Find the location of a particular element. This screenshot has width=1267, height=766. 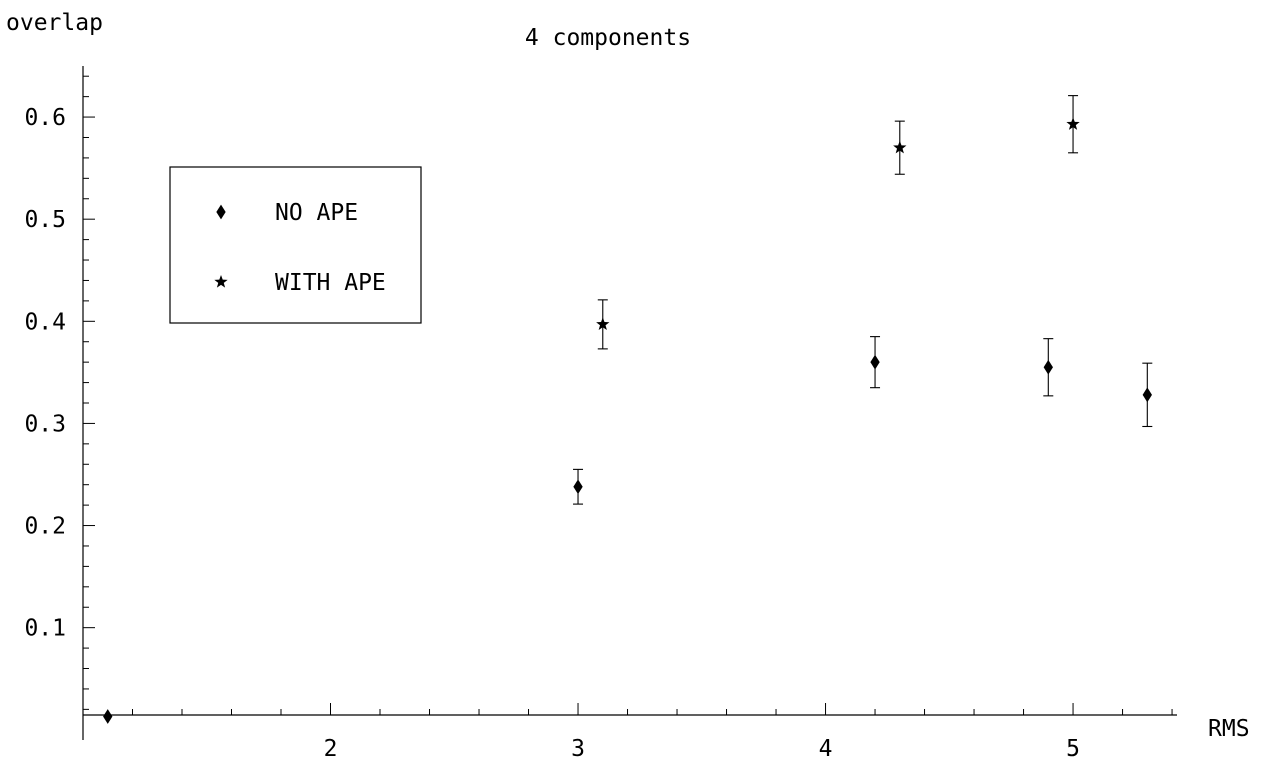

y-axis-label: overlap is located at coordinates (54, 23).